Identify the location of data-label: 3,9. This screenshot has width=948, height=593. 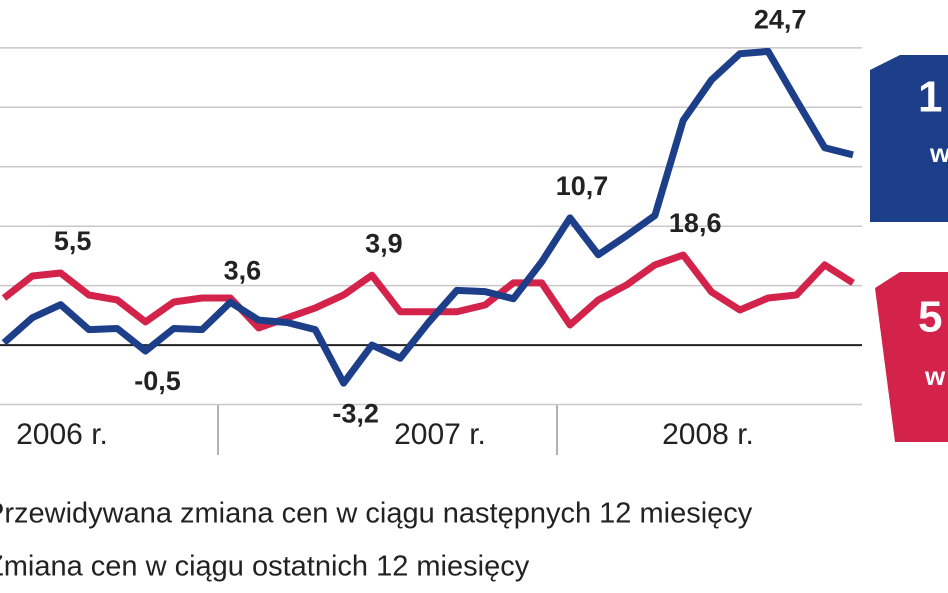
(384, 243).